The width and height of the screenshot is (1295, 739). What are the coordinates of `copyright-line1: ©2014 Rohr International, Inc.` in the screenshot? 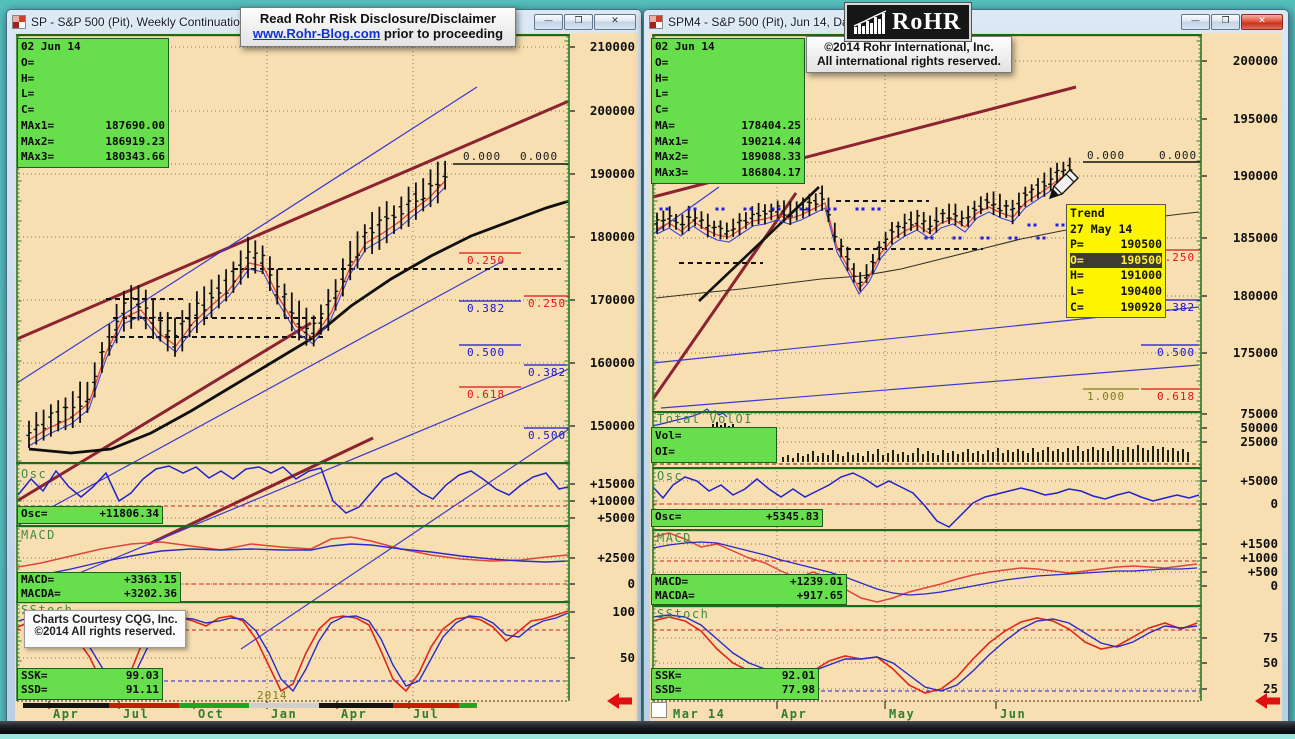 It's located at (909, 47).